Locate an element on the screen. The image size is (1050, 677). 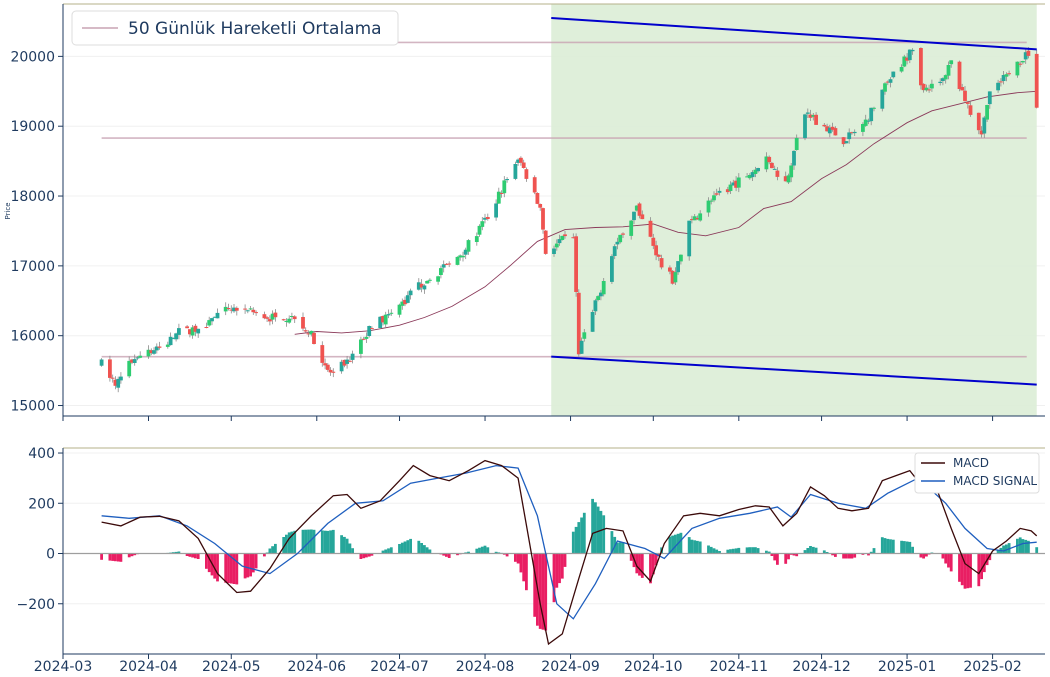
price-y-axis-label: Price is located at coordinates (8, 210).